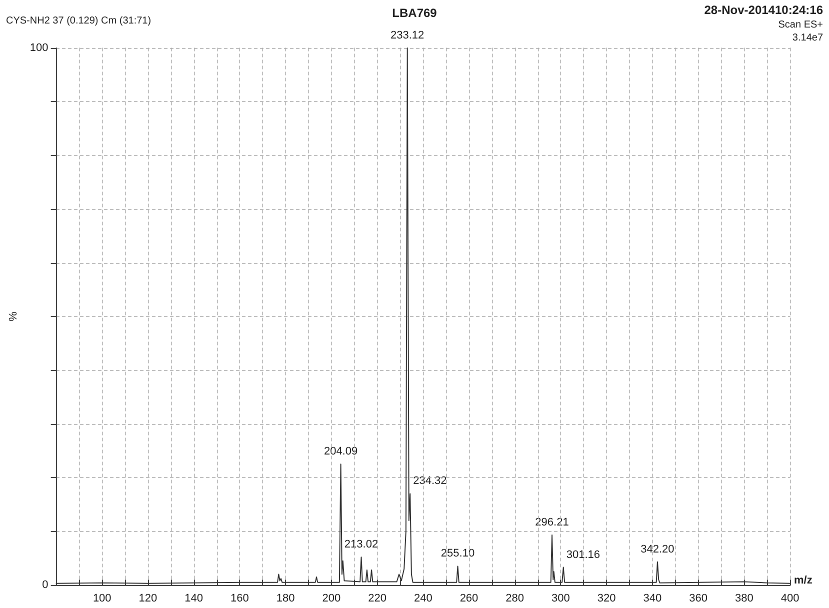 This screenshot has height=608, width=829. Describe the element at coordinates (583, 554) in the screenshot. I see `annotation: 301.16` at that location.